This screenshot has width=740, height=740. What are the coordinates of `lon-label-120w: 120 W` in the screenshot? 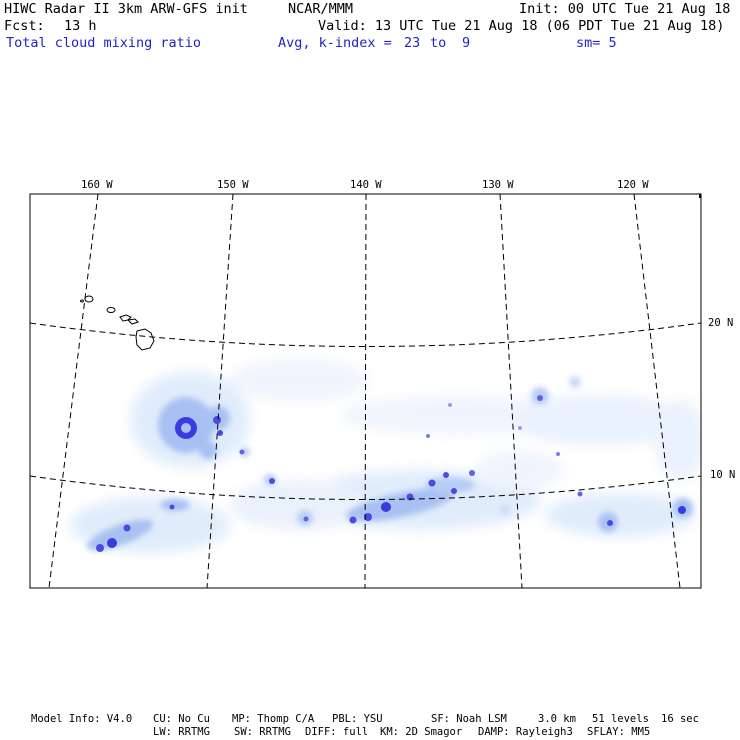 It's located at (633, 185).